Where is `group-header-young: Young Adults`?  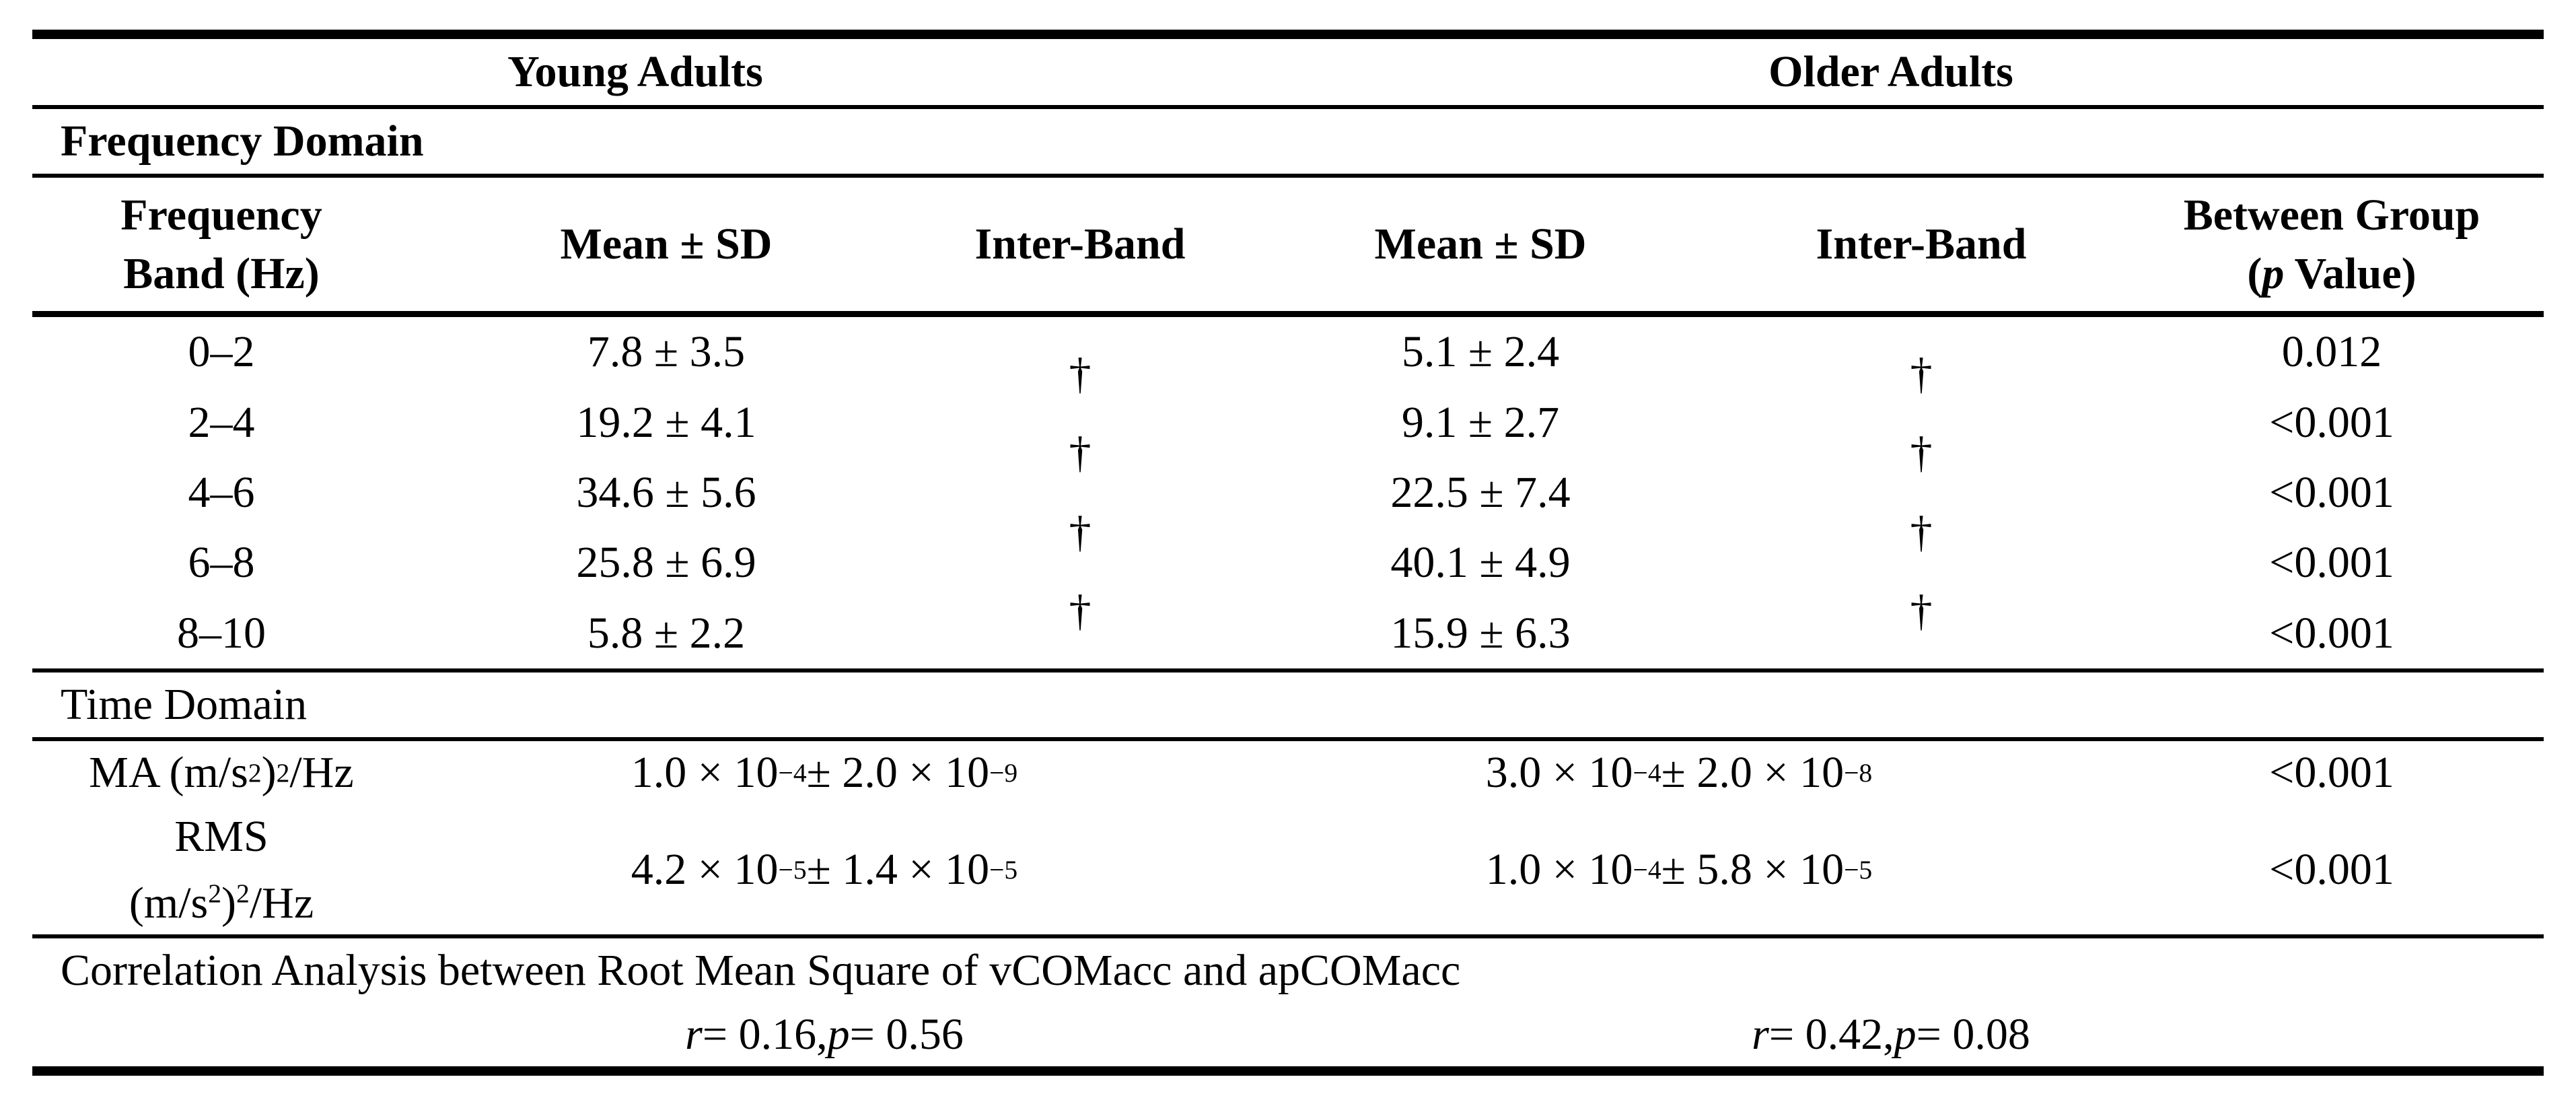
group-header-young: Young Adults is located at coordinates (635, 71).